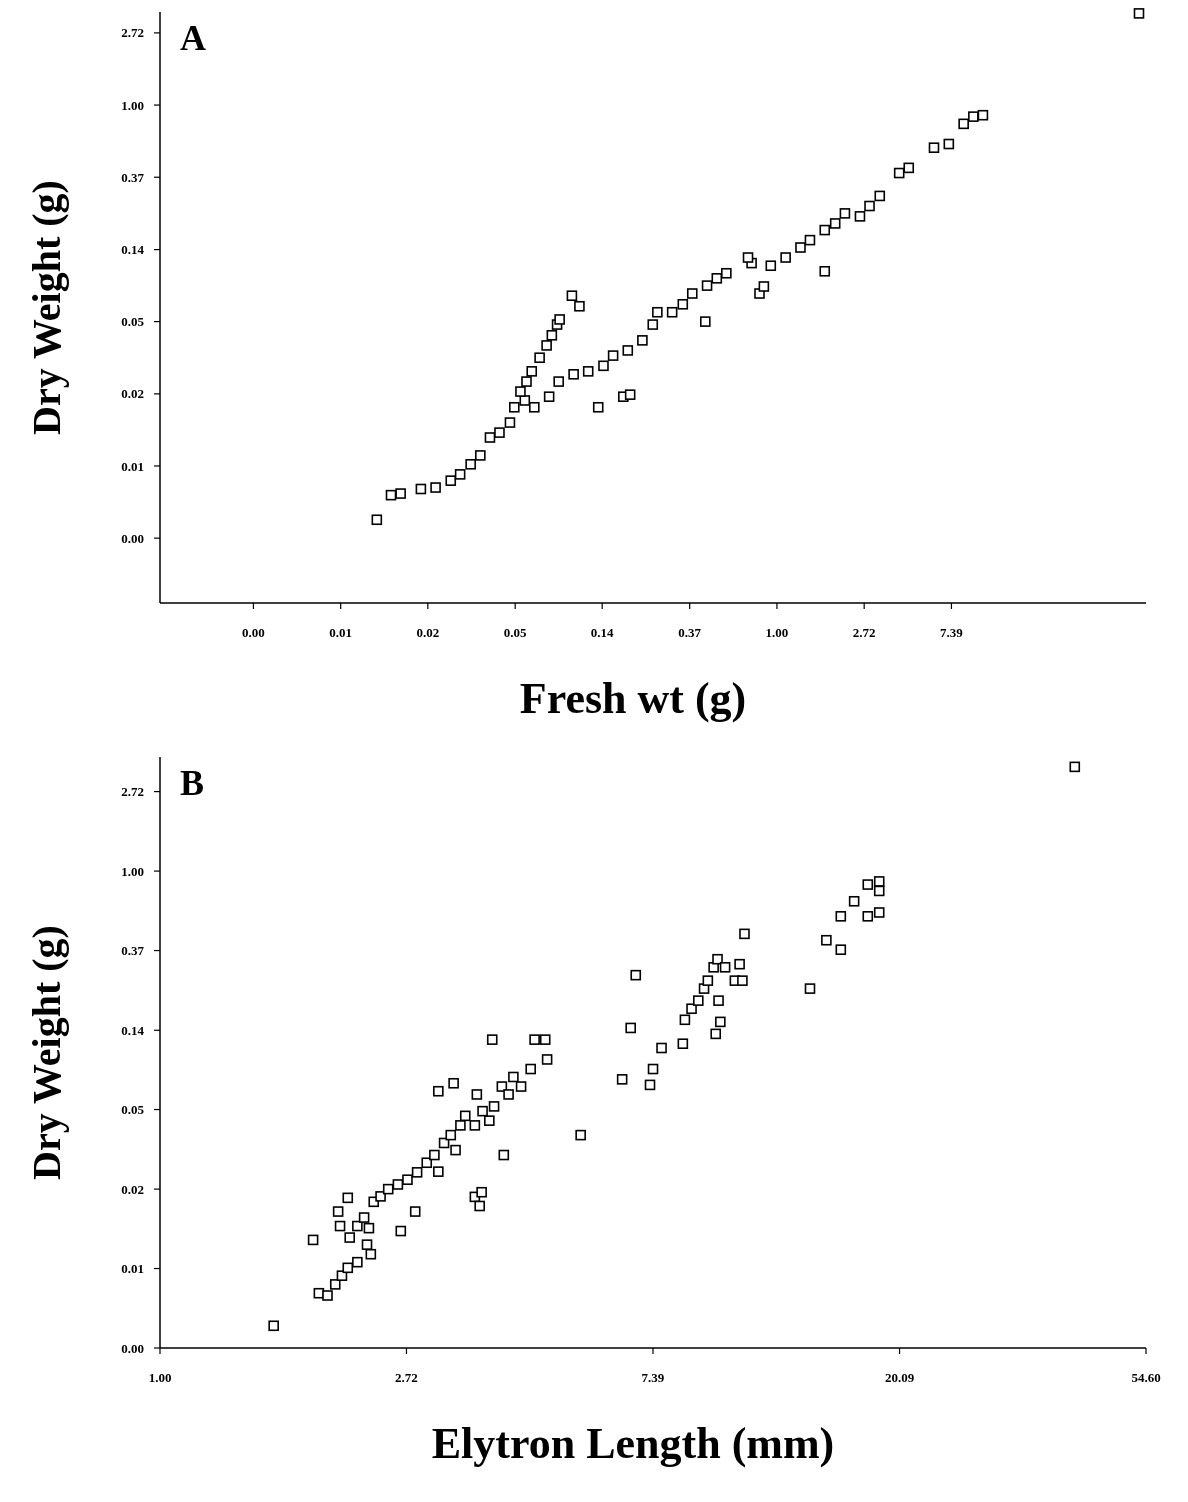 The height and width of the screenshot is (1502, 1188). I want to click on x-tick-label: 0.14, so click(602, 632).